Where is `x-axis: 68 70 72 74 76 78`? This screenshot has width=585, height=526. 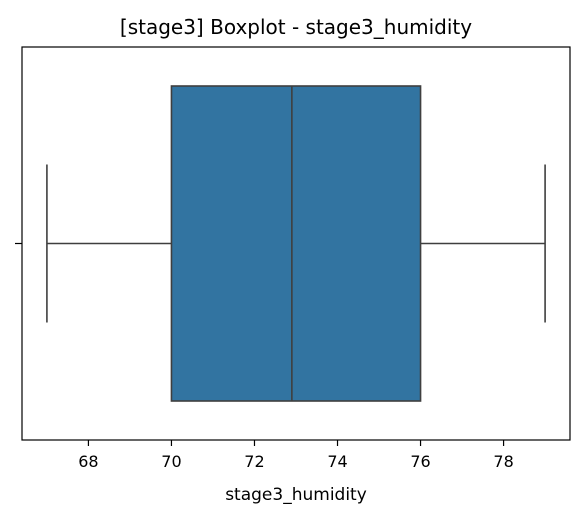
x-axis: 68 70 72 74 76 78 is located at coordinates (296, 455).